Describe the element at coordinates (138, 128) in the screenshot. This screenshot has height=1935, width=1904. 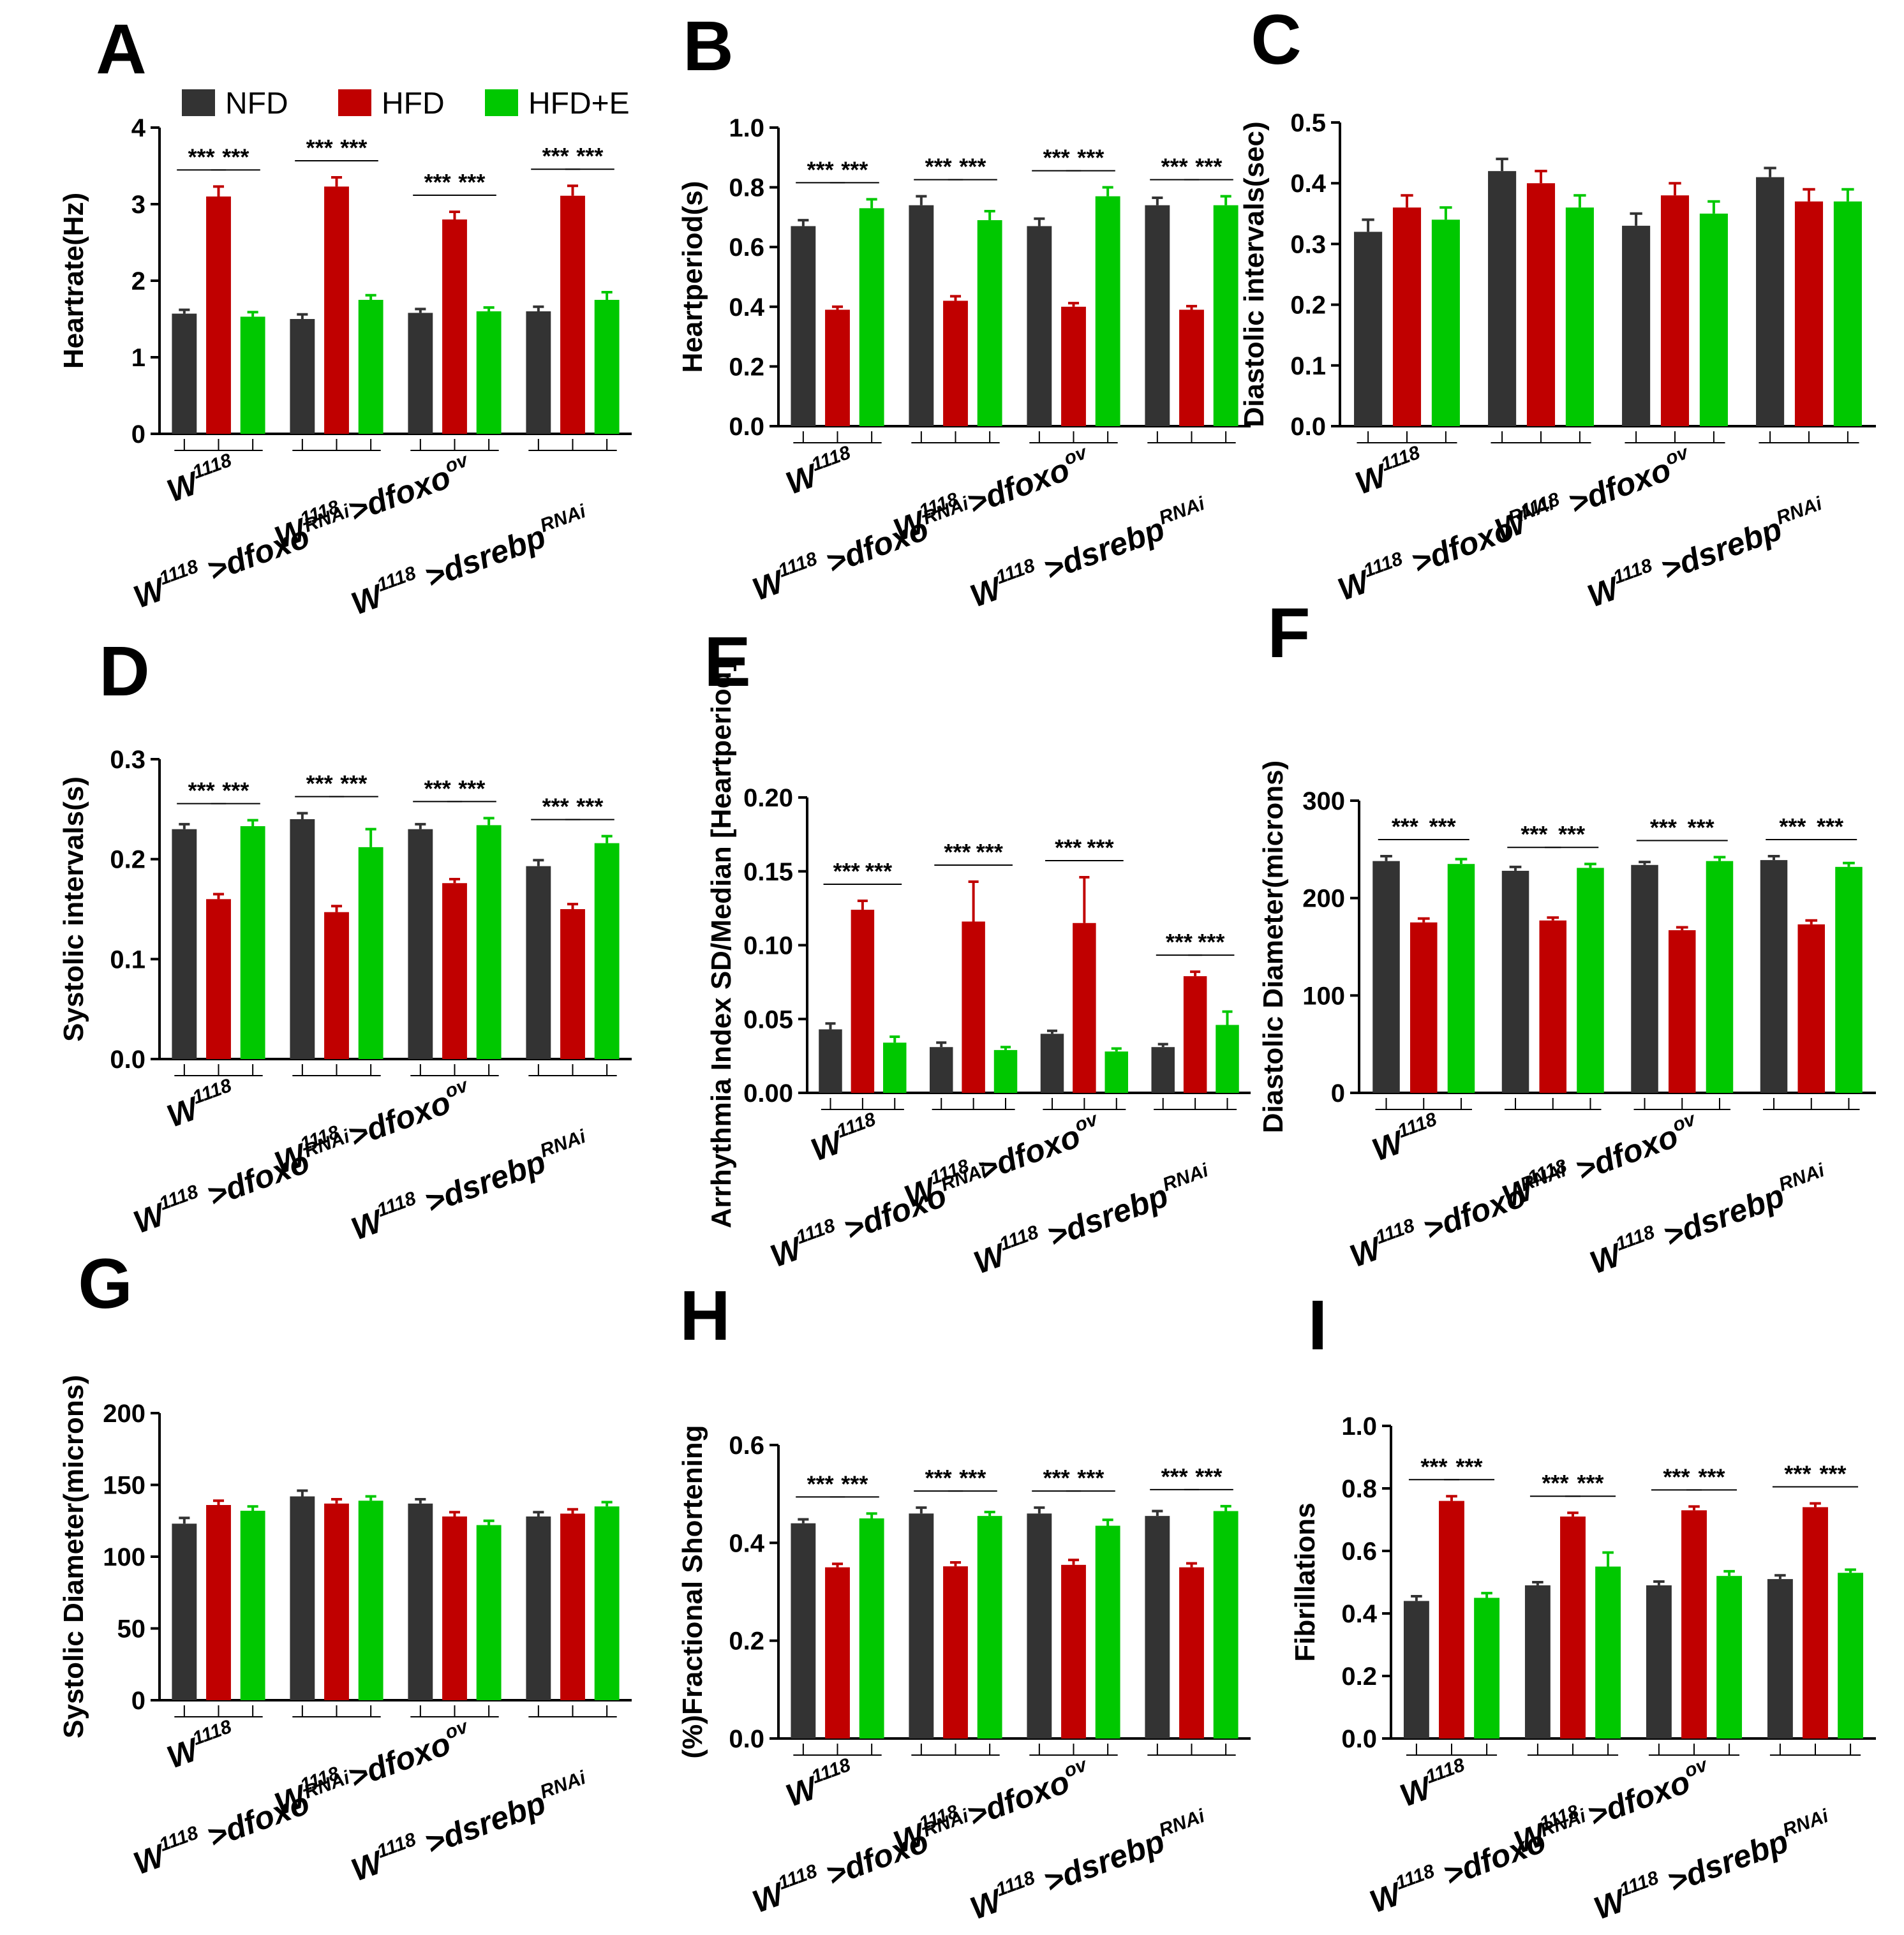
I see `y-tick-label: 4` at that location.